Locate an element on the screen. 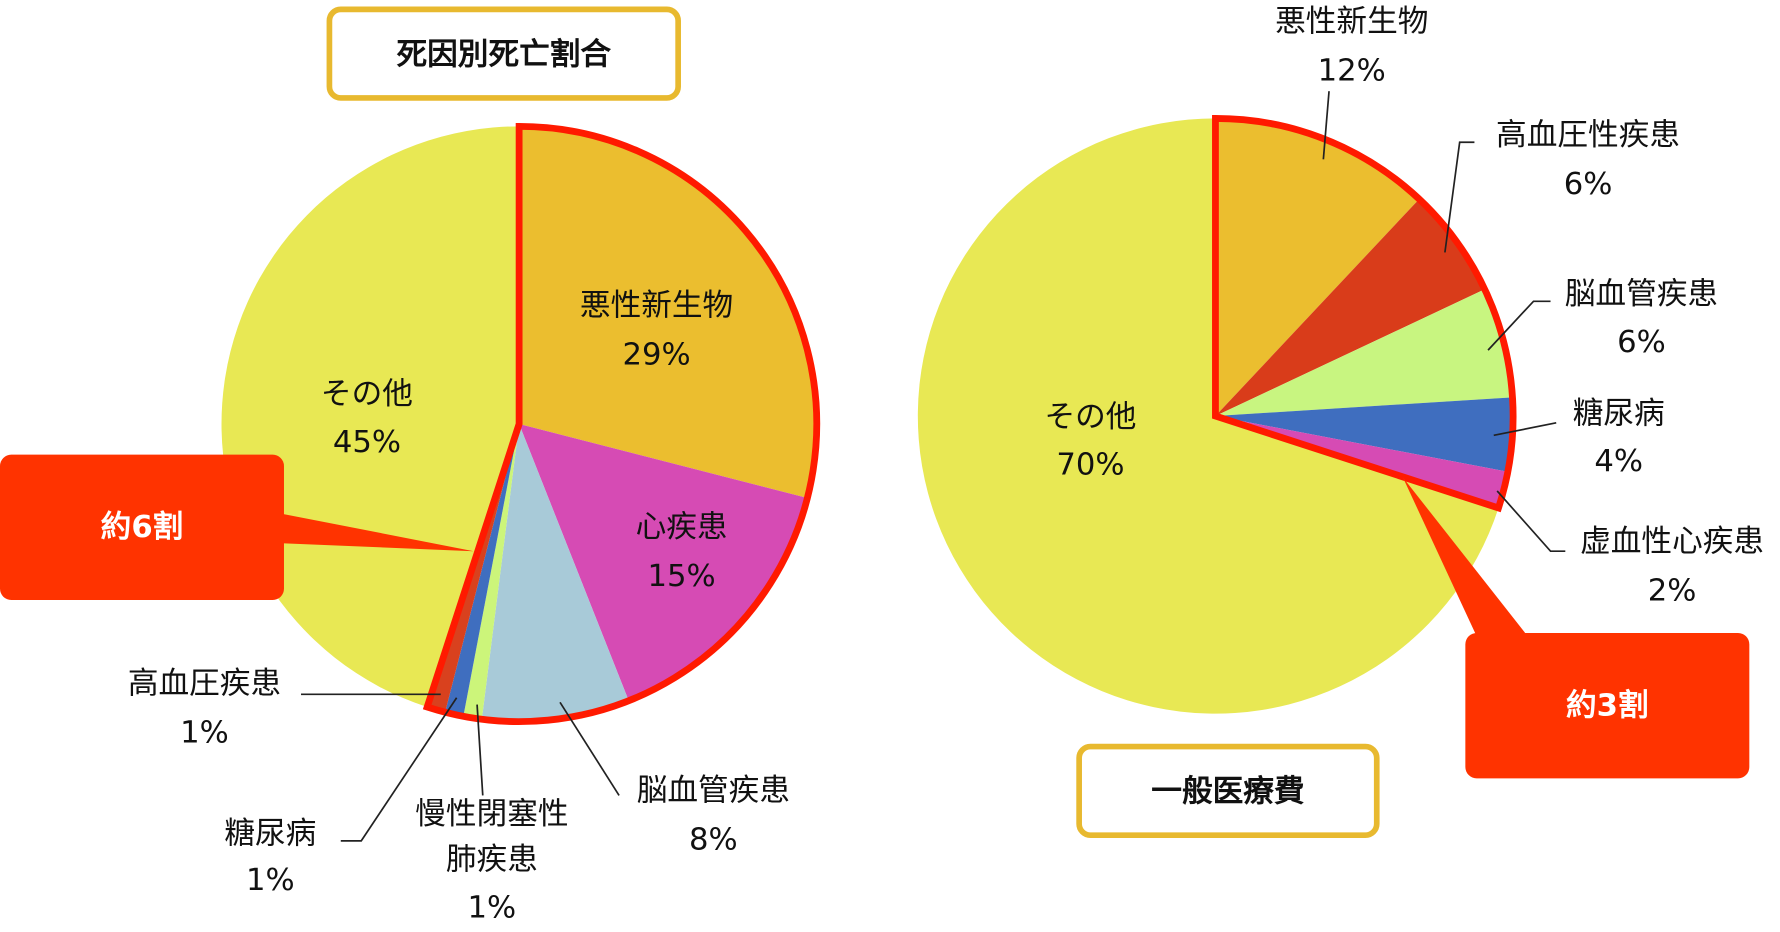 Image resolution: width=1780 pixels, height=932 pixels. value-label: 8% is located at coordinates (713, 839).